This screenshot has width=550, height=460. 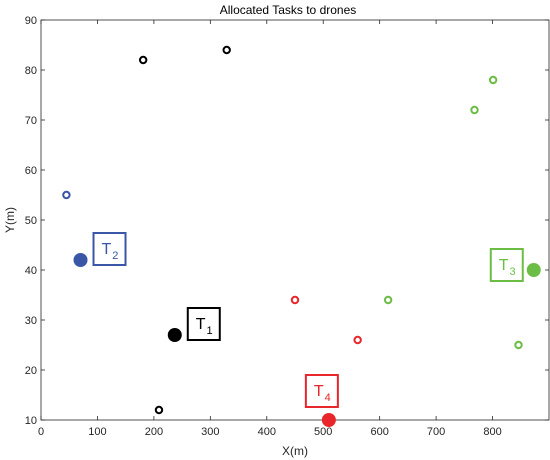 I want to click on task-label-index: 4, so click(x=328, y=398).